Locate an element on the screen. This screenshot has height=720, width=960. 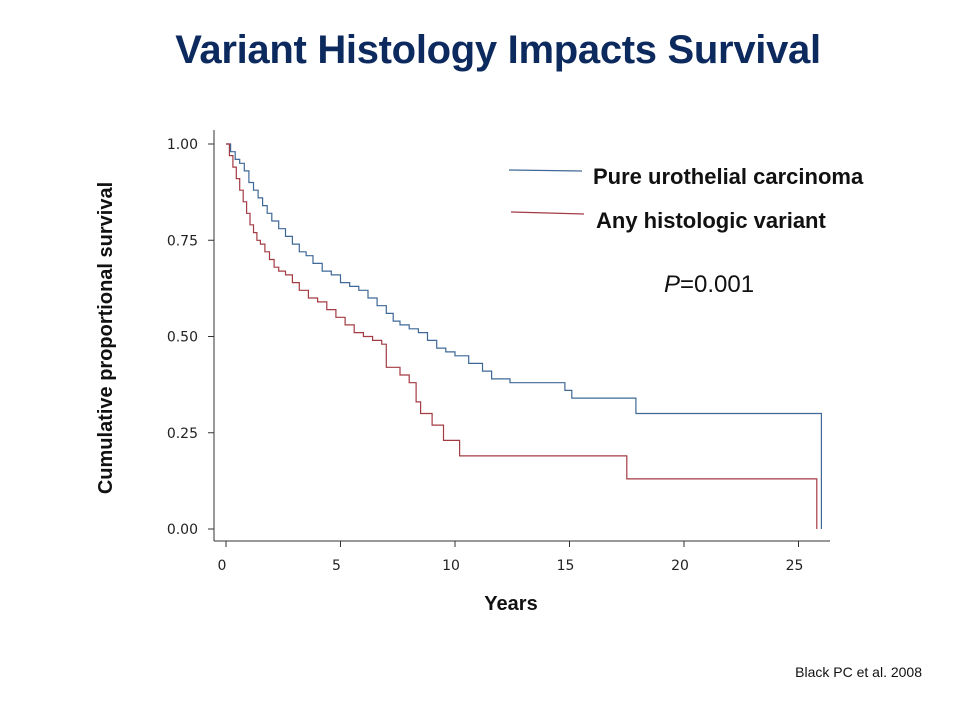
y-tick-label: 1.00 is located at coordinates (182, 145).